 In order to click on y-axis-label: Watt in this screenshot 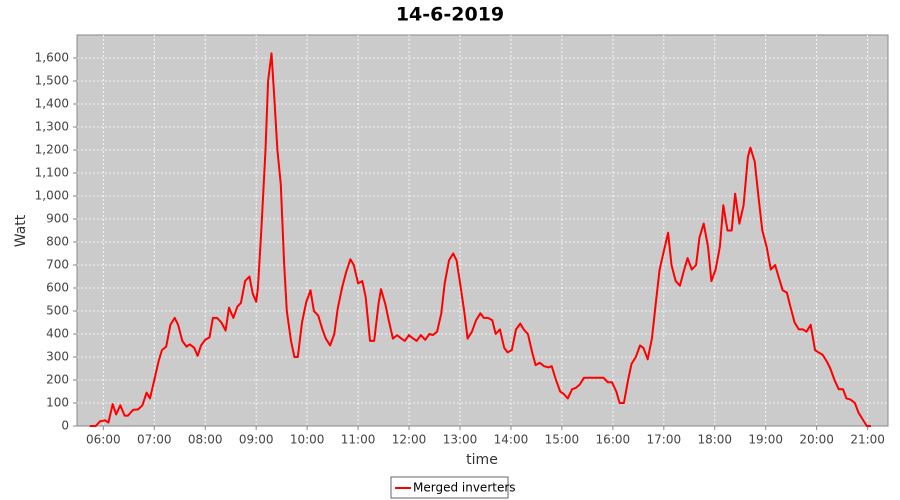, I will do `click(21, 230)`.